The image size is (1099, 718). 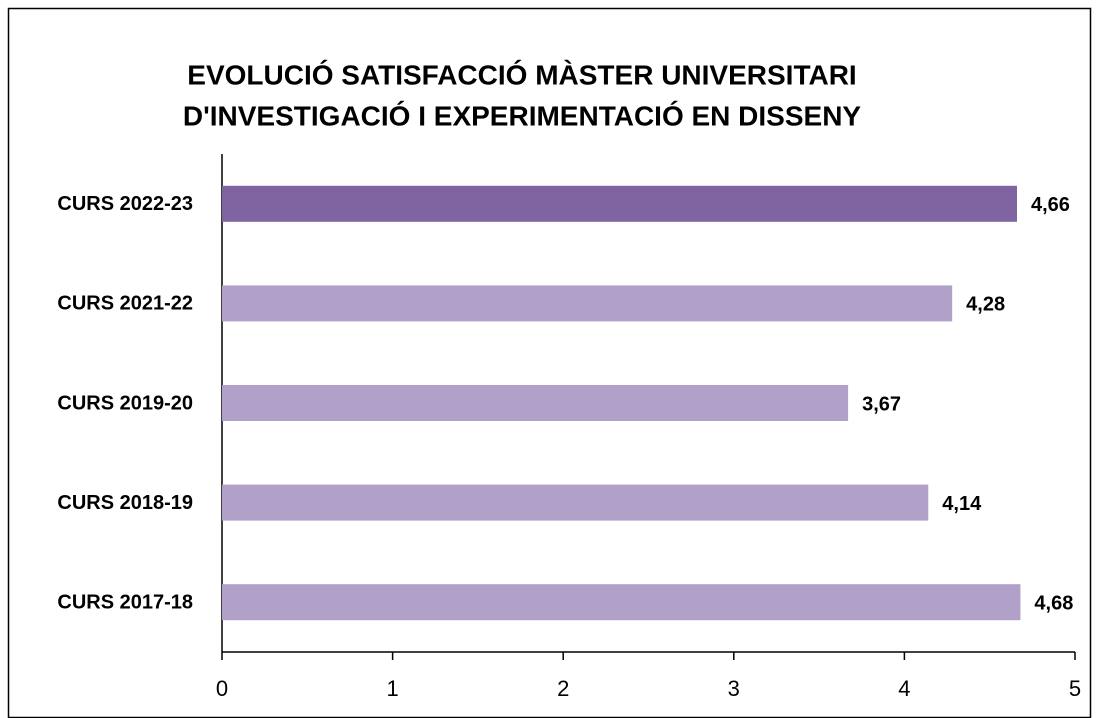 I want to click on x-tick-label: 4, so click(x=904, y=688).